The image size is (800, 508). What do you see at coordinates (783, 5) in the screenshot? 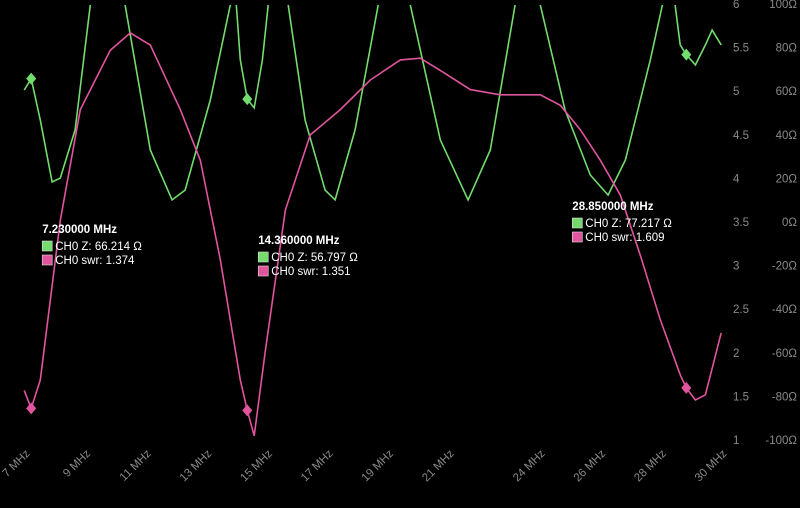
I see `y2-tick-label: 100Ω` at bounding box center [783, 5].